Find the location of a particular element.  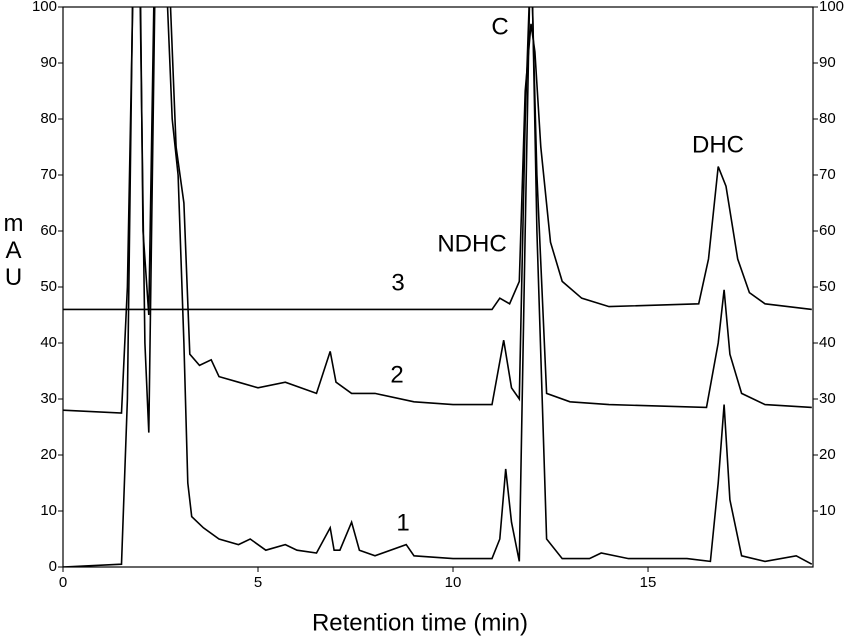

series-label: 3 is located at coordinates (397, 282).